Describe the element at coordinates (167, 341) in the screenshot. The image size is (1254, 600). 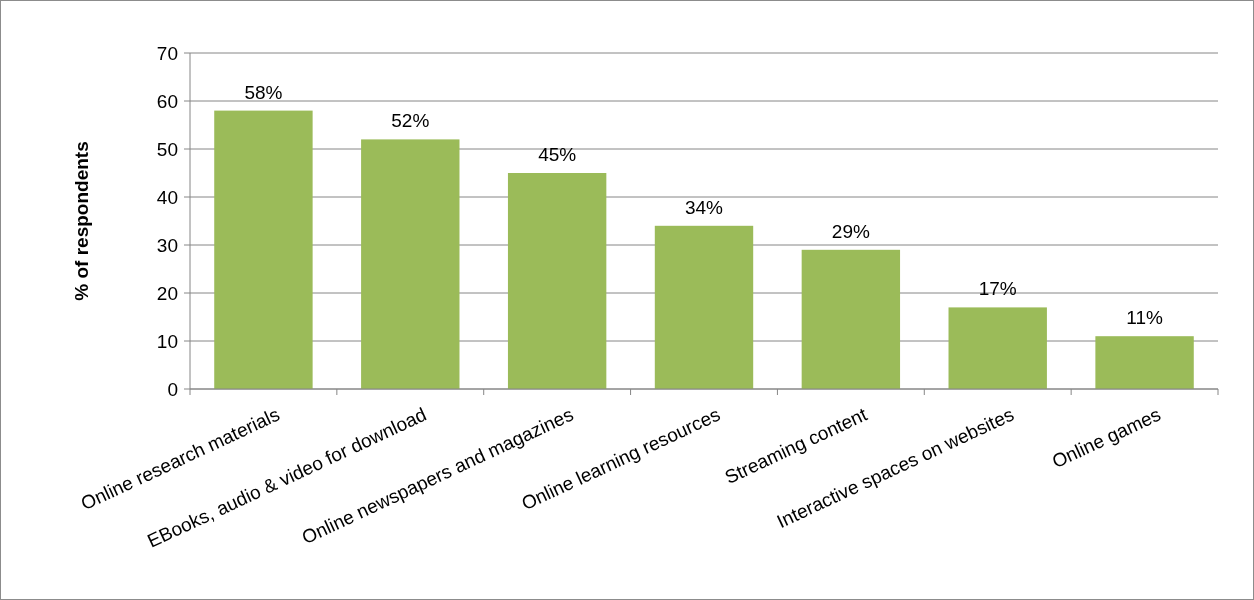
I see `y-tick-label: 10` at that location.